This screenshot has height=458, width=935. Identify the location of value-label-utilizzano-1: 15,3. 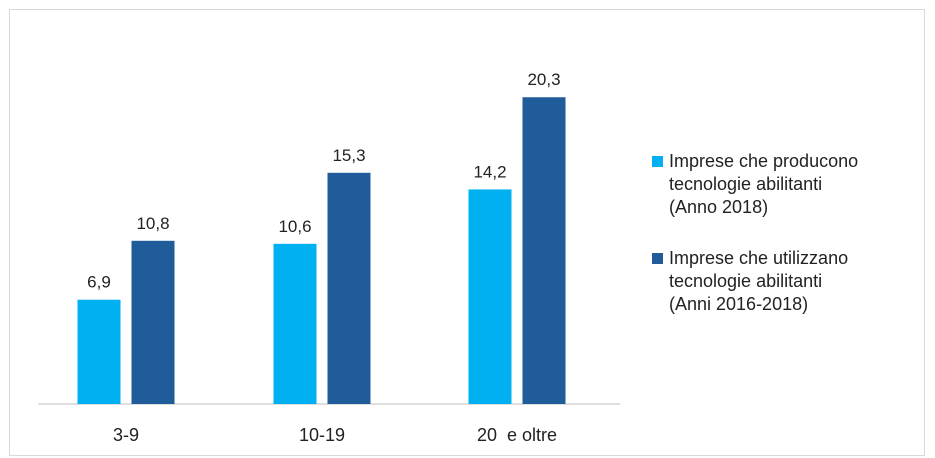
(348, 155).